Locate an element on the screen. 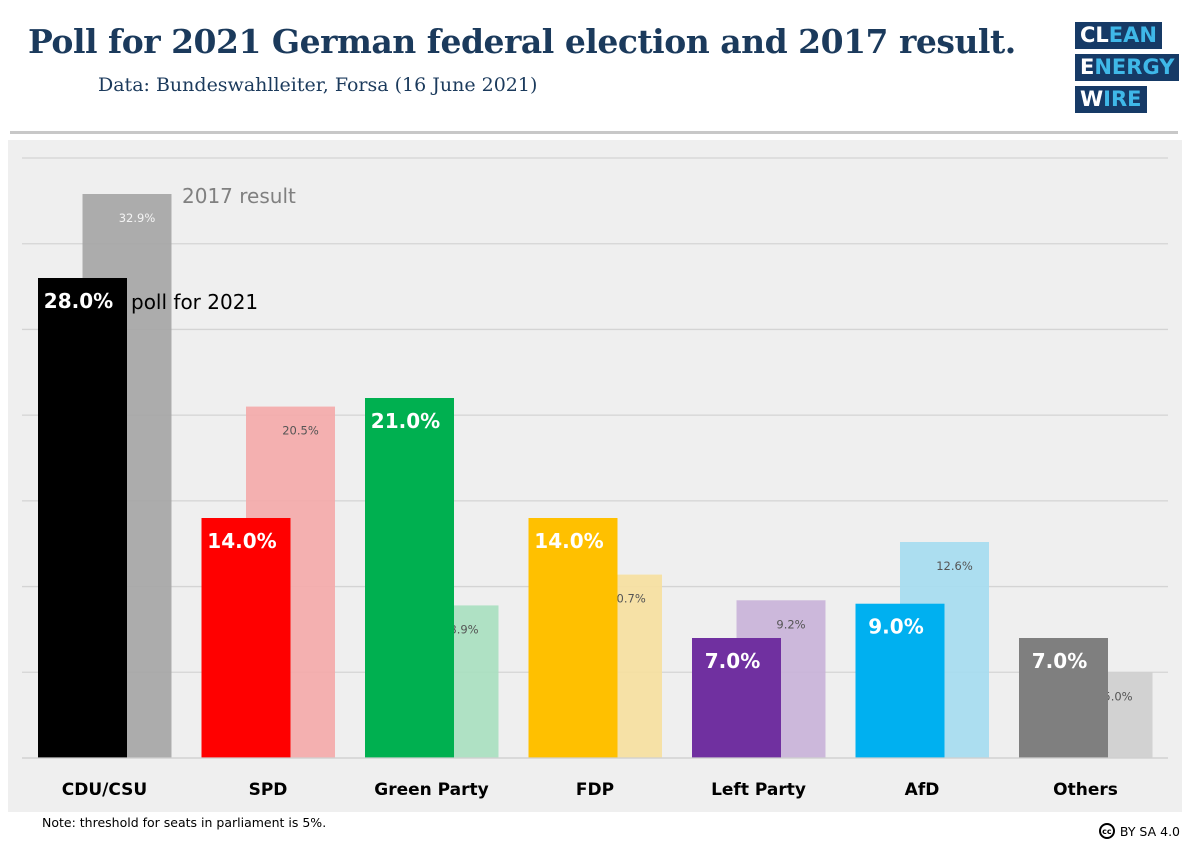  category-label-6: Others is located at coordinates (1085, 790).